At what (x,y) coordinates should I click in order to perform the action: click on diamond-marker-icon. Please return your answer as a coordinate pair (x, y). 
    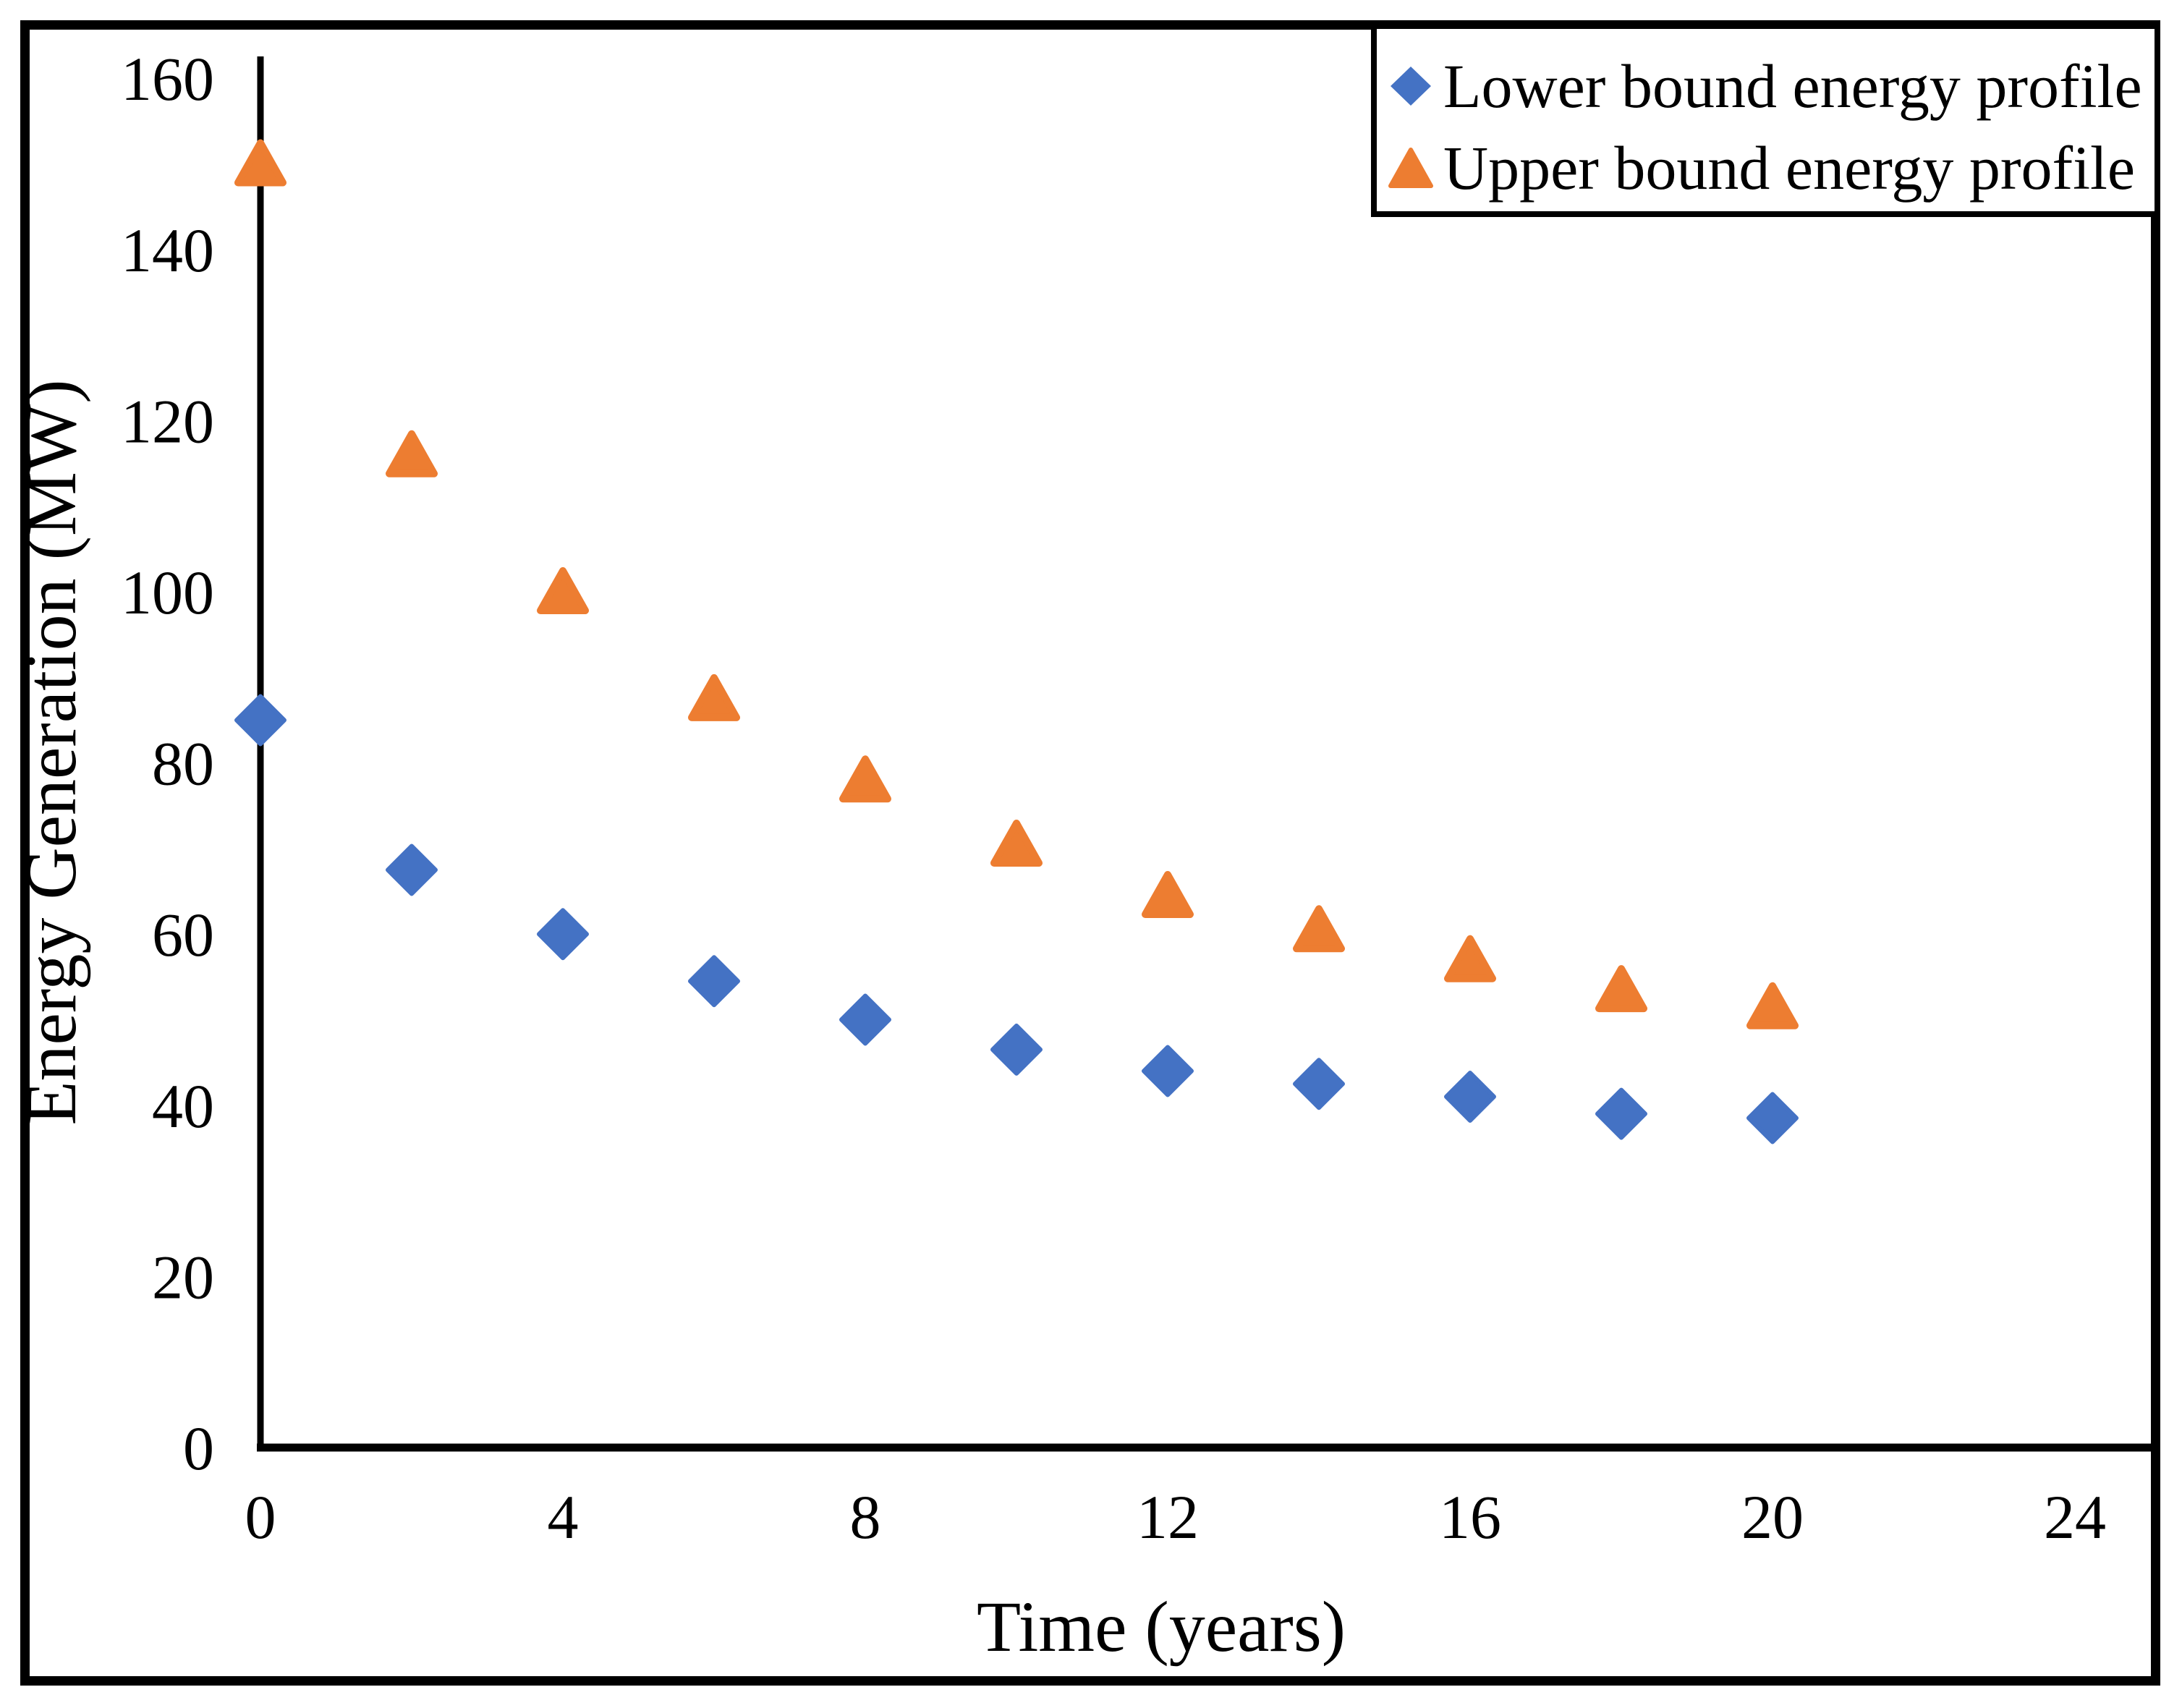
    Looking at the image, I should click on (1411, 86).